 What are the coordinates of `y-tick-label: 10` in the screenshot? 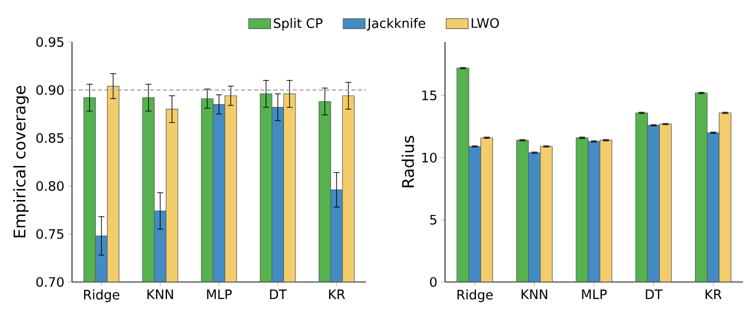 It's located at (429, 157).